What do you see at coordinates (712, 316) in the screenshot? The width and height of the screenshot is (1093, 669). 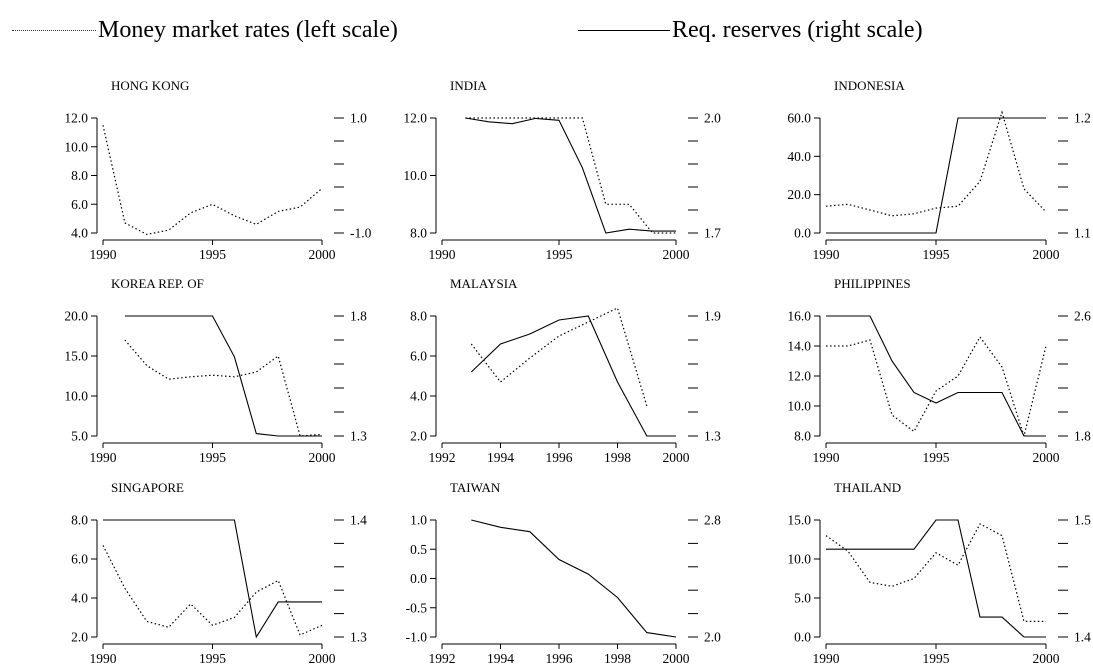 I see `right-tick-label: 1.9` at bounding box center [712, 316].